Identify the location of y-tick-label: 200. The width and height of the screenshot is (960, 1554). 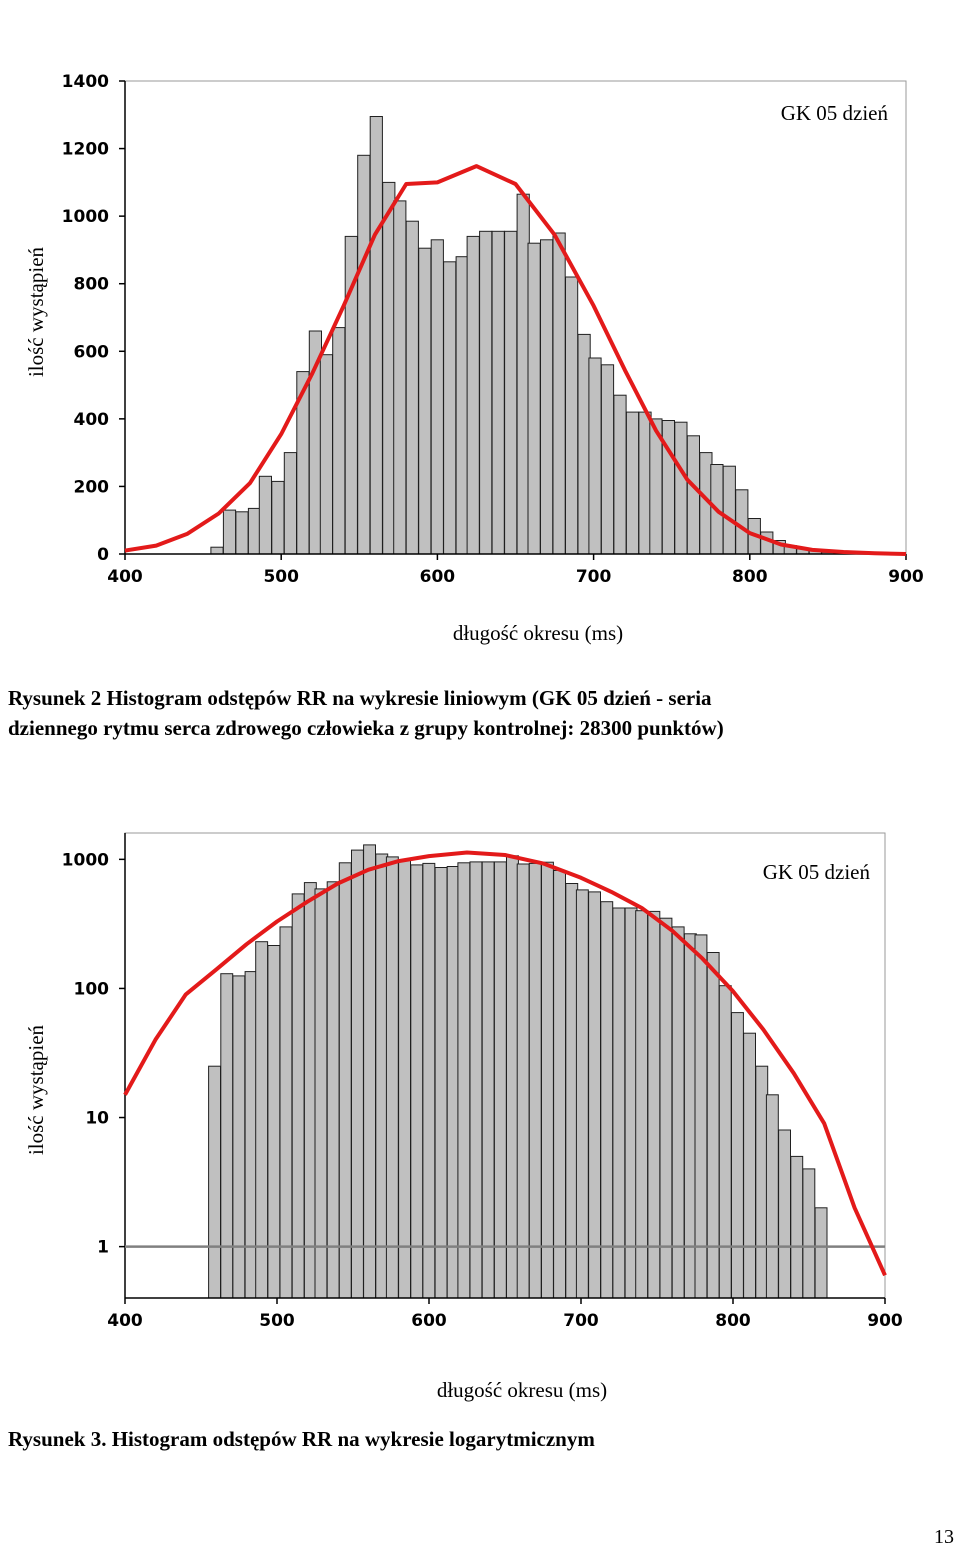
(92, 487).